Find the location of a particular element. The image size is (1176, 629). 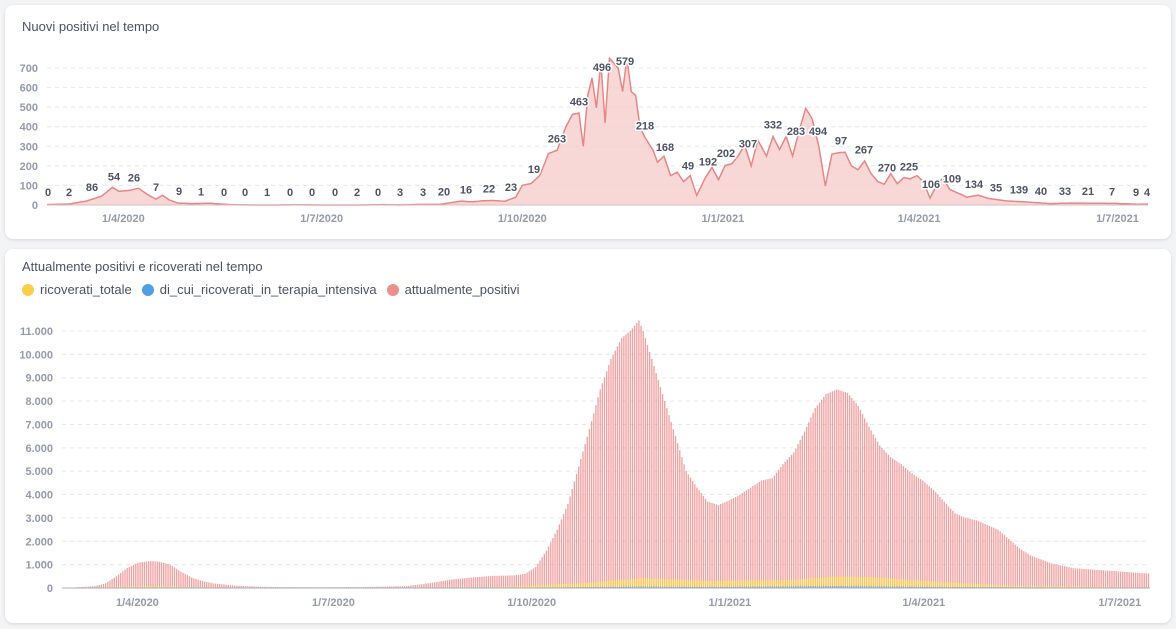

data-label: 40 is located at coordinates (1041, 192).